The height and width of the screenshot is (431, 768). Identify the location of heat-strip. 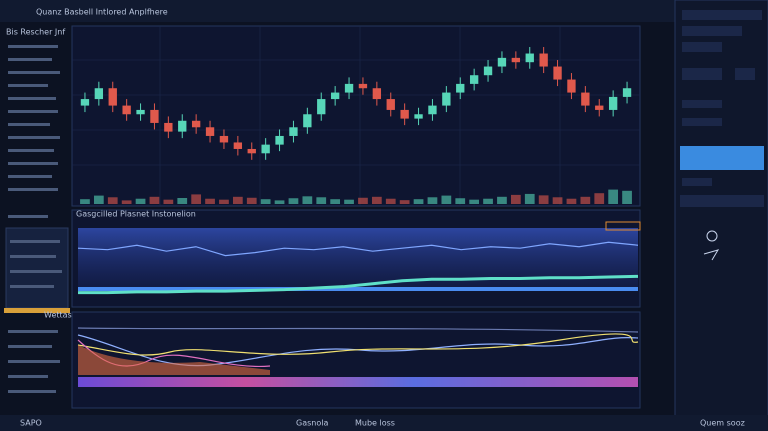
(358, 382).